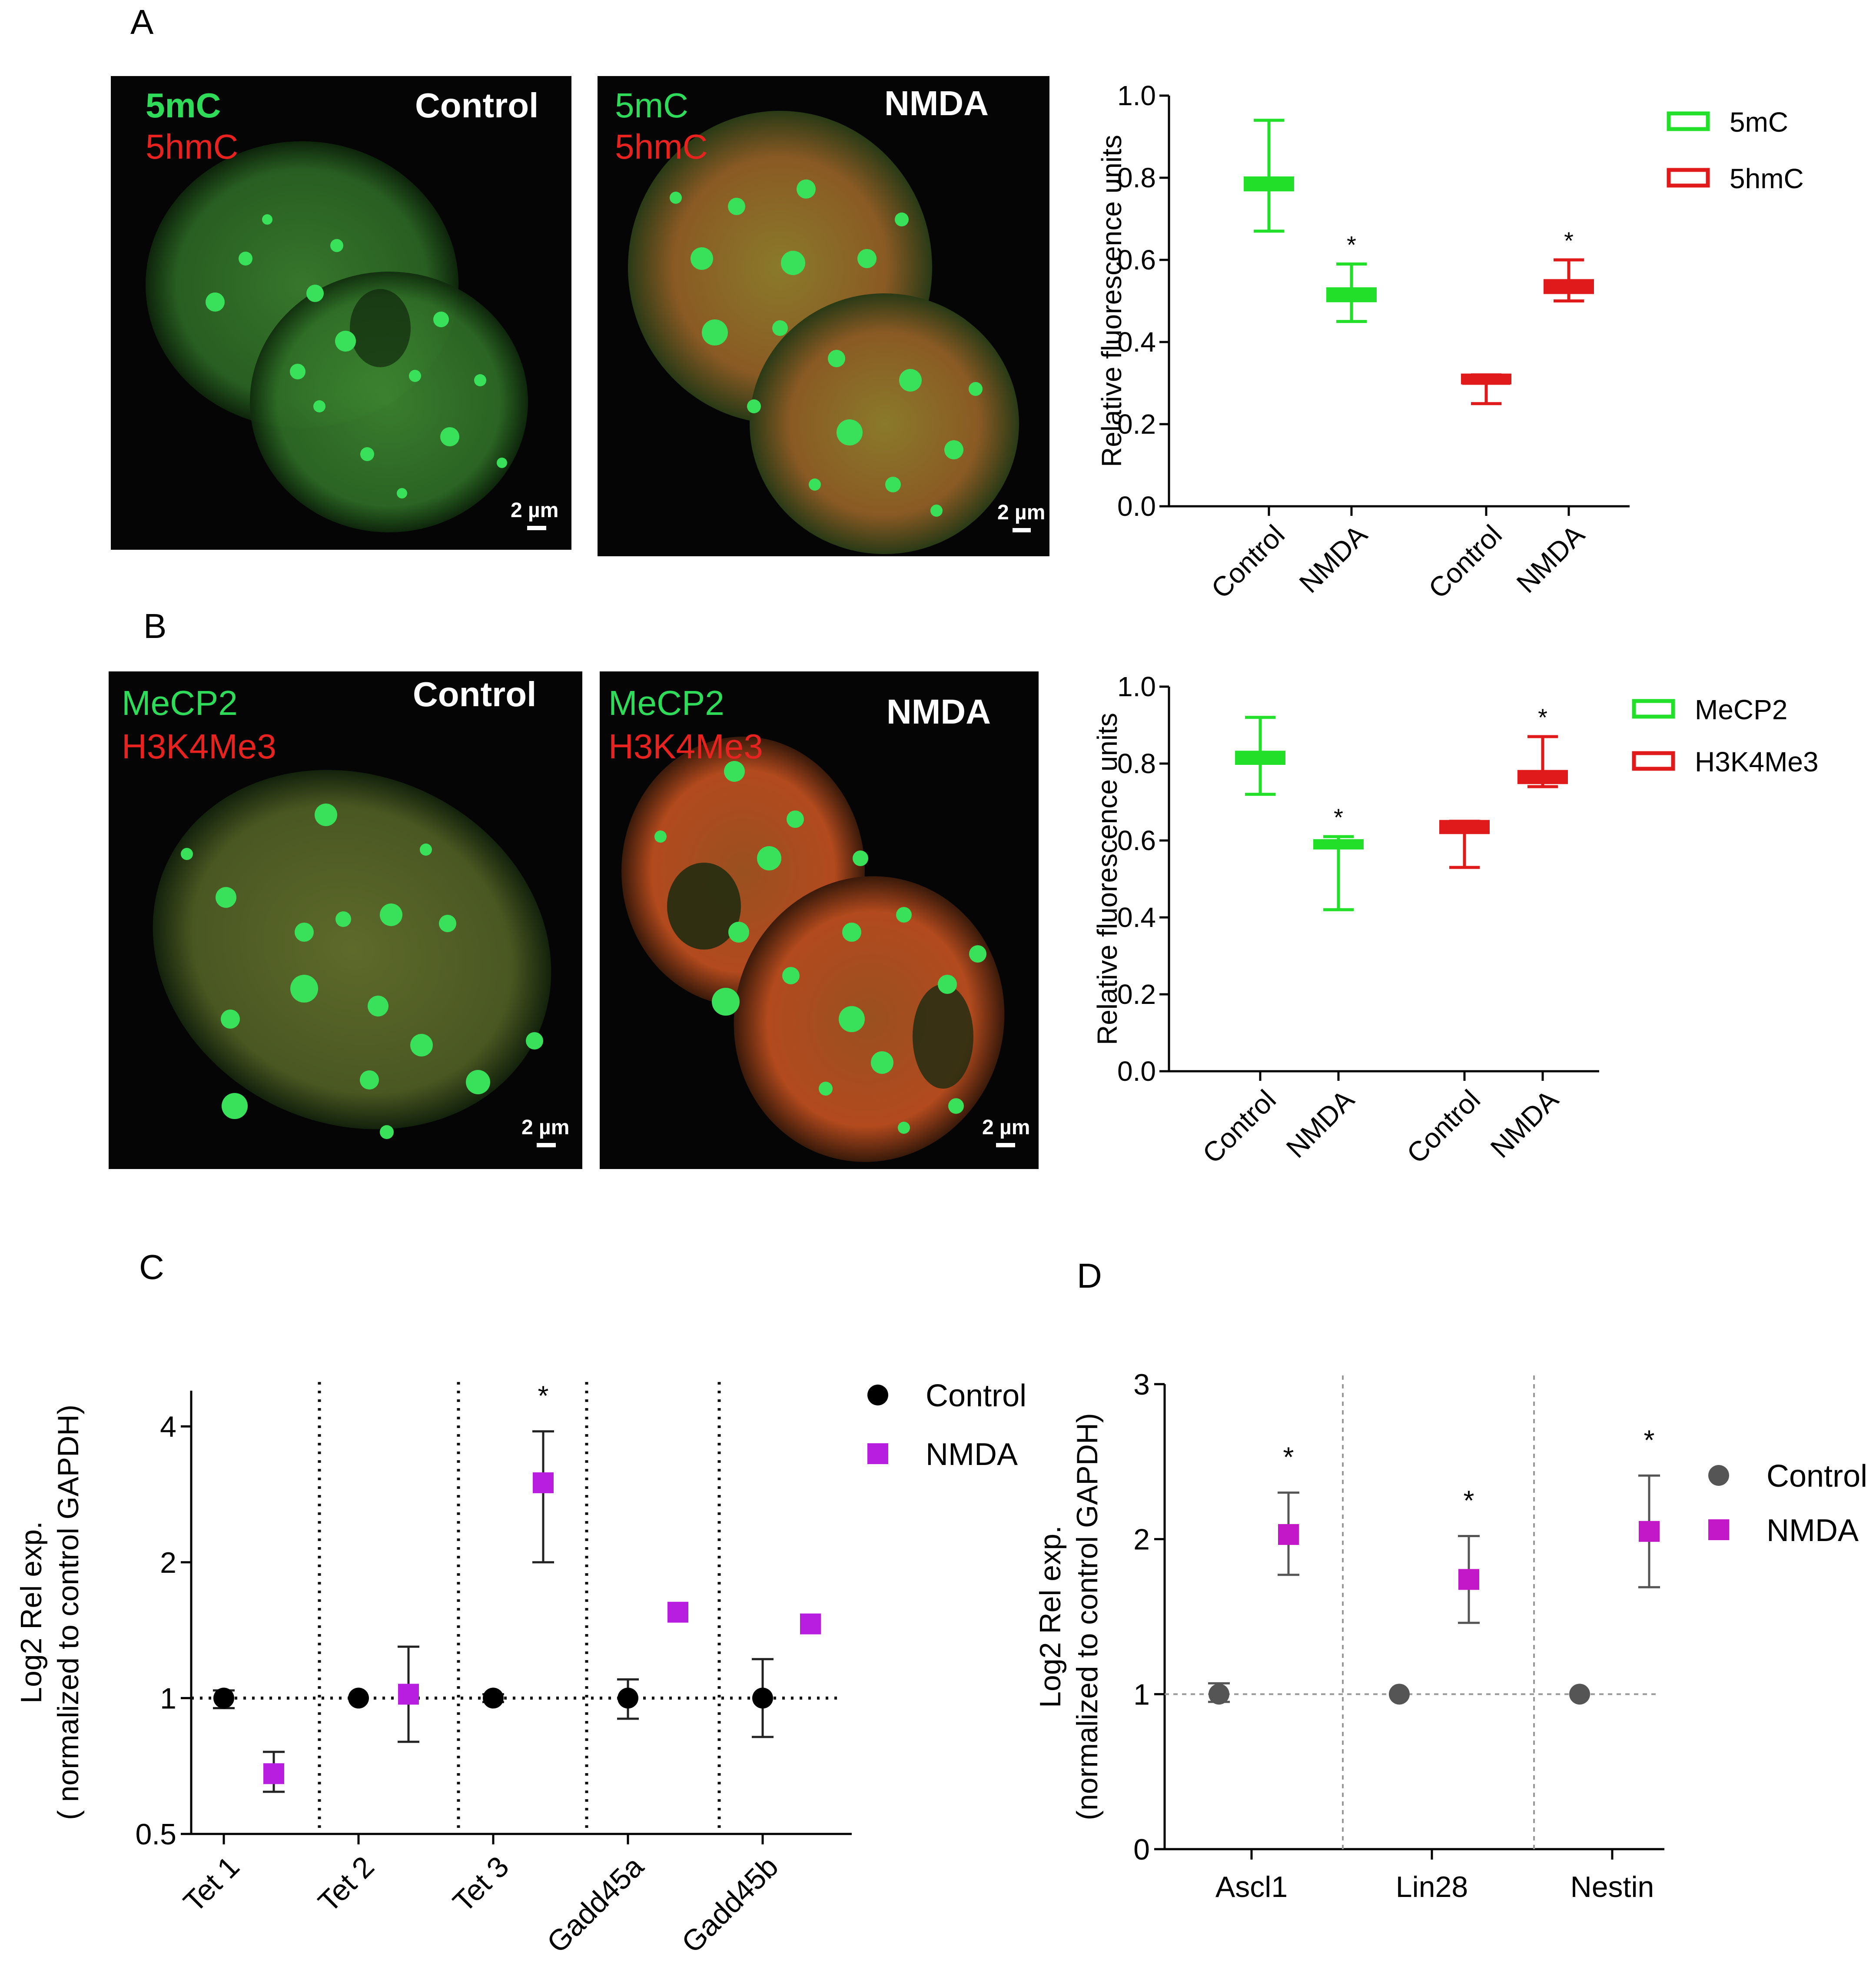 The width and height of the screenshot is (1876, 1983). I want to click on legend-label: MeCP2, so click(1741, 709).